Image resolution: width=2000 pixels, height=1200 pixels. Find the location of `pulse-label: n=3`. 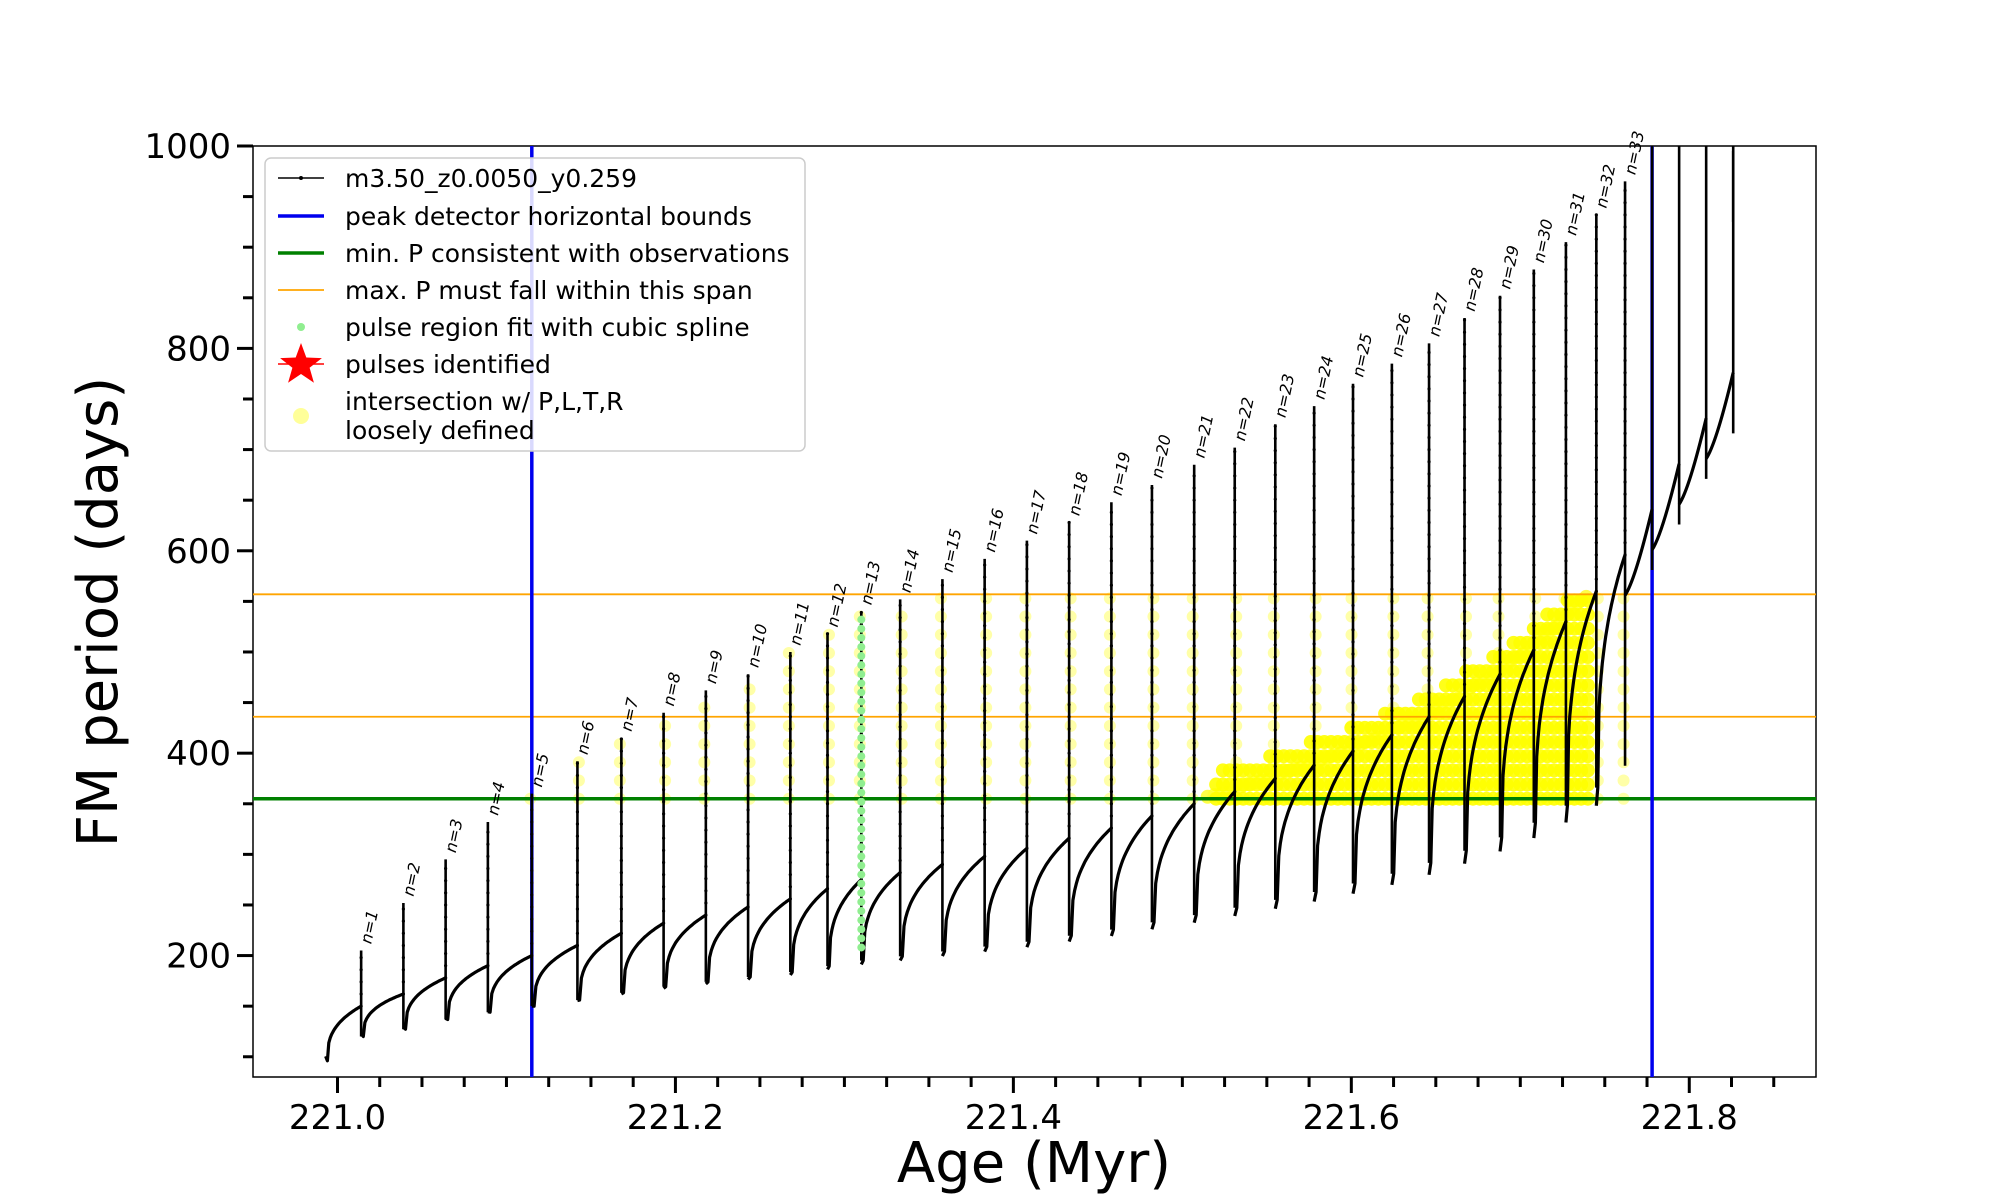

pulse-label: n=3 is located at coordinates (454, 835).